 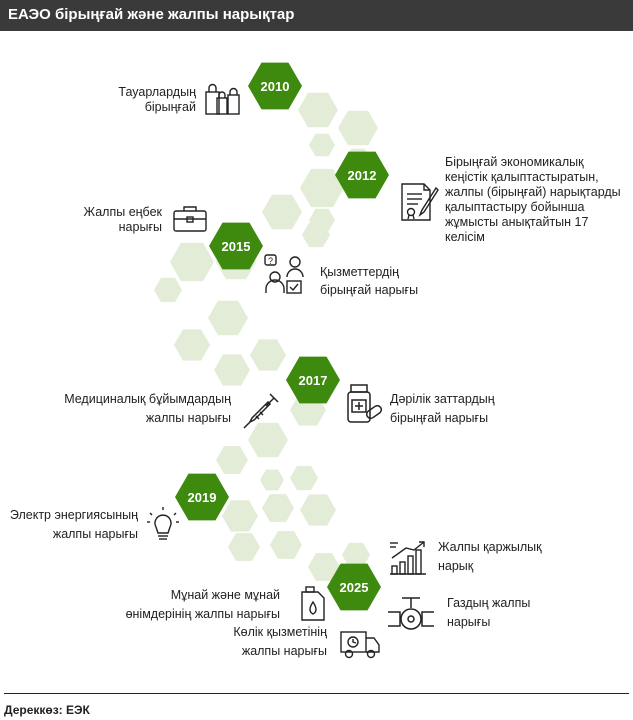 I want to click on label-electric-power: Электр энергиясының жалпы нарығы, so click(x=73, y=524).